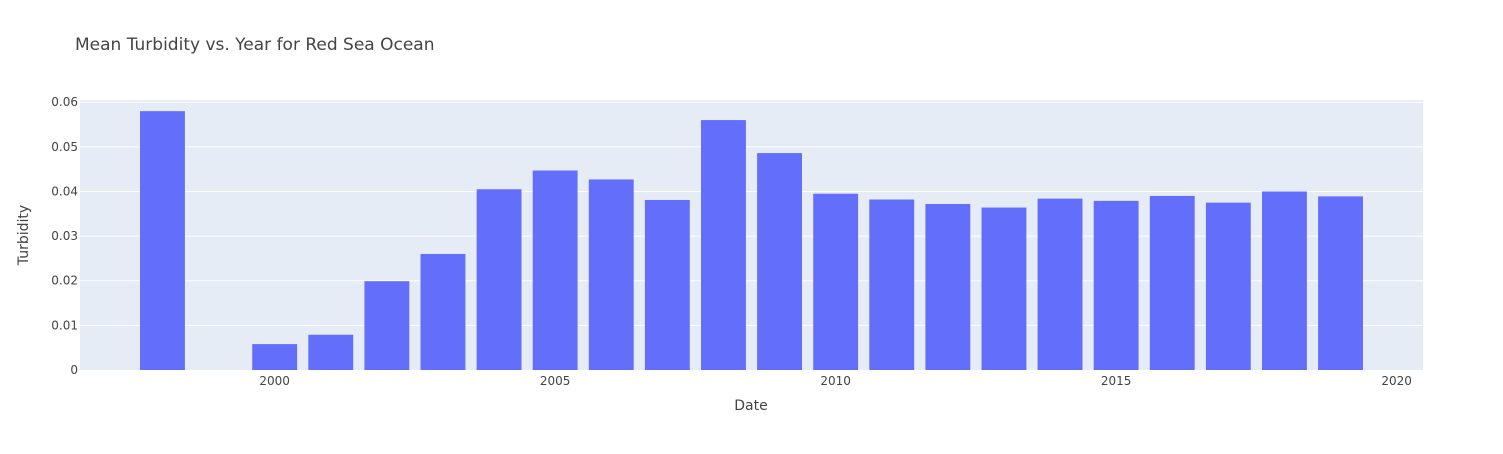 Image resolution: width=1503 pixels, height=454 pixels. What do you see at coordinates (948, 286) in the screenshot?
I see `bar-2012` at bounding box center [948, 286].